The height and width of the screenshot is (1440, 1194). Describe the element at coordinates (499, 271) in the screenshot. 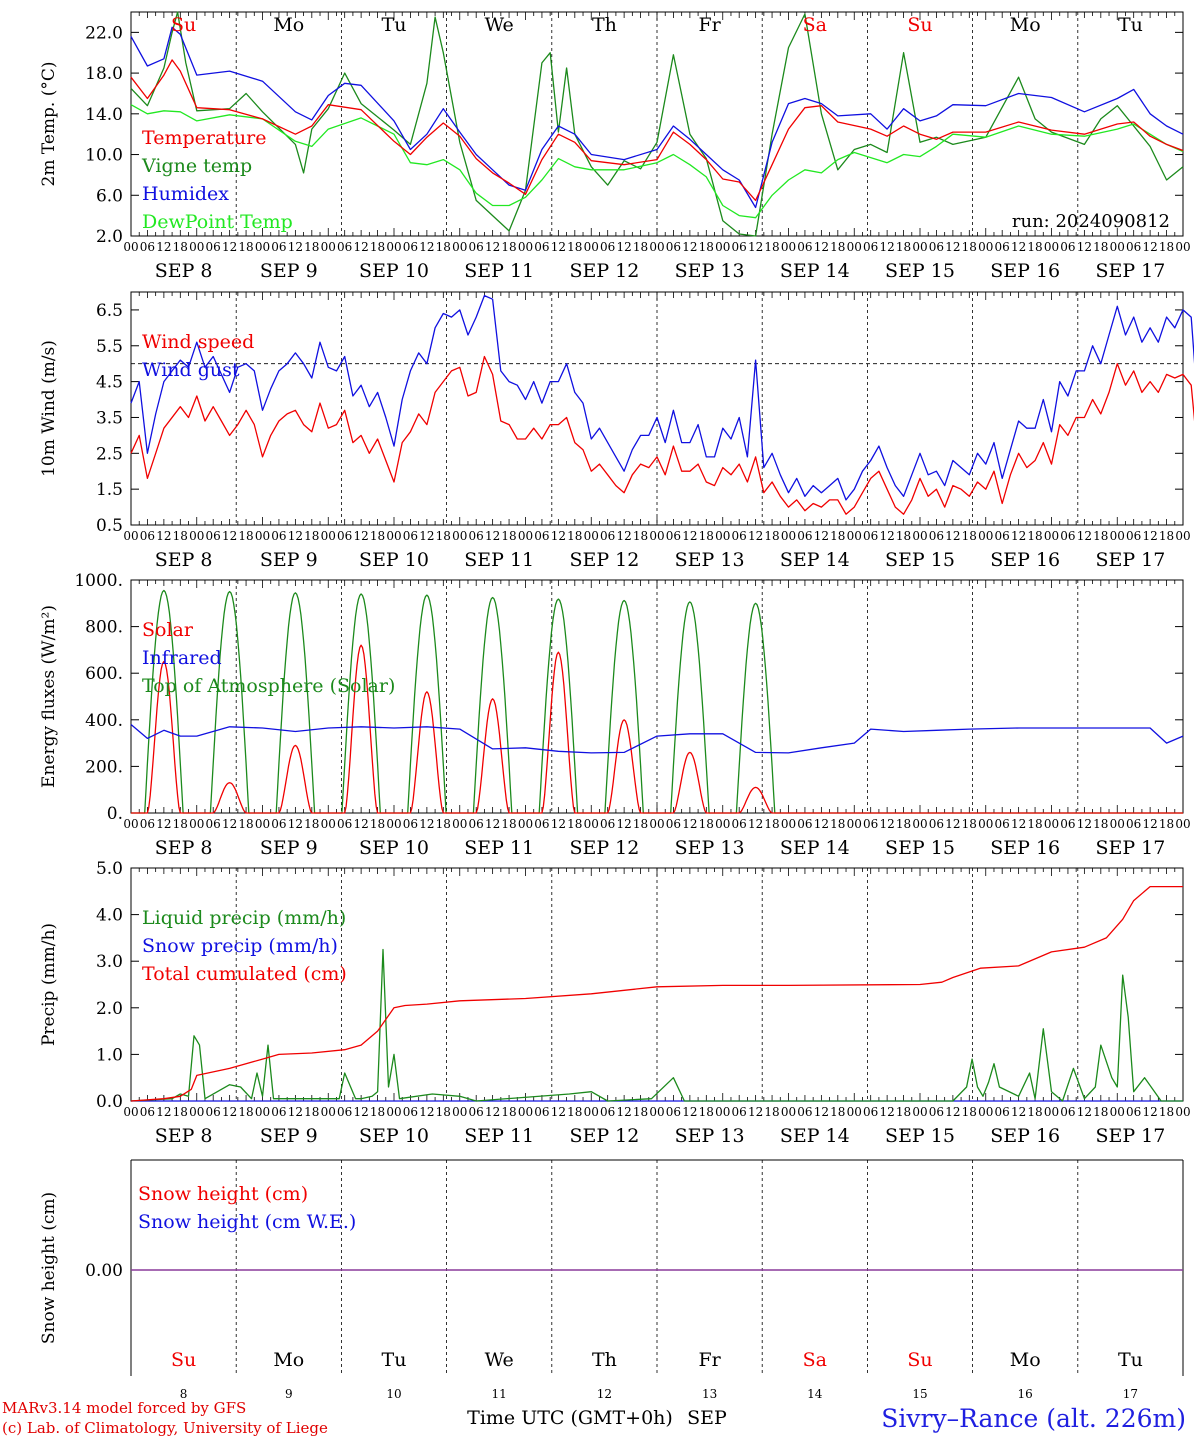

I see `date-label: SEP 11` at that location.